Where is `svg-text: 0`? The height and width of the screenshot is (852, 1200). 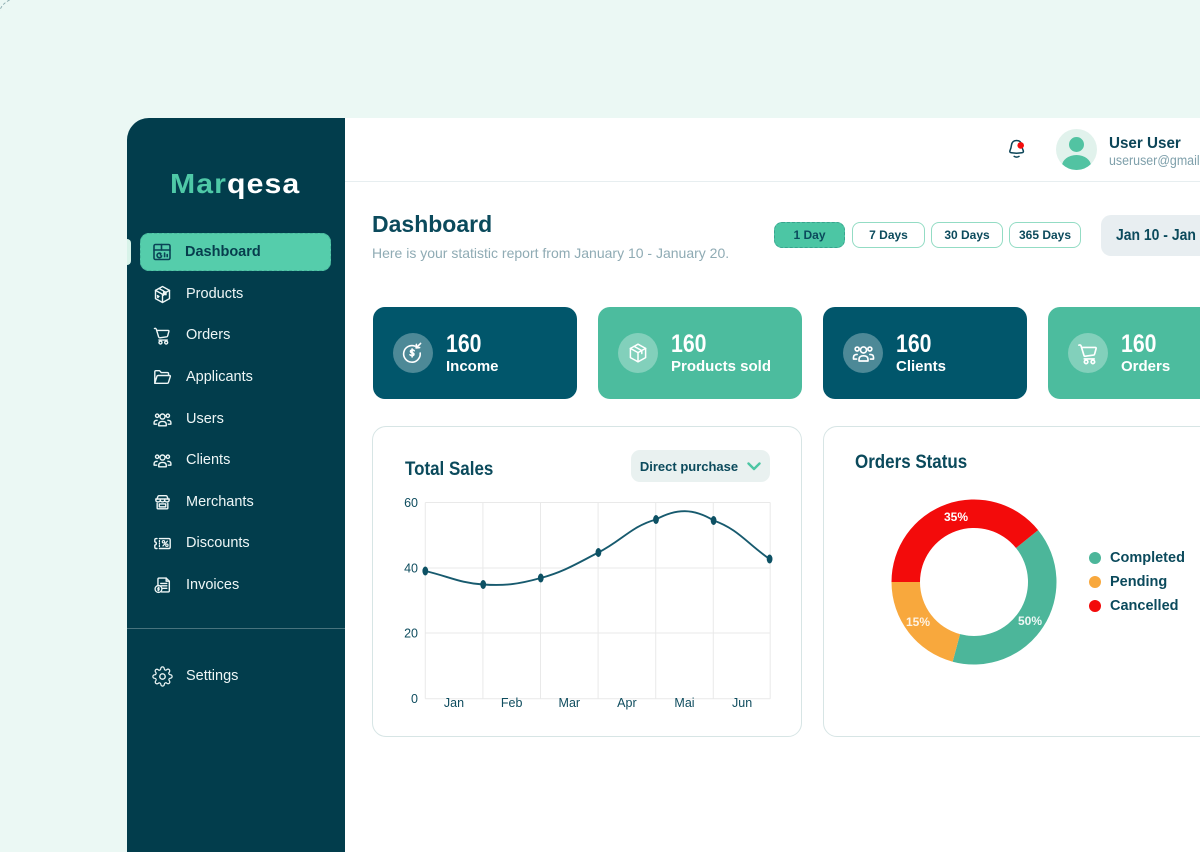 svg-text: 0 is located at coordinates (414, 699).